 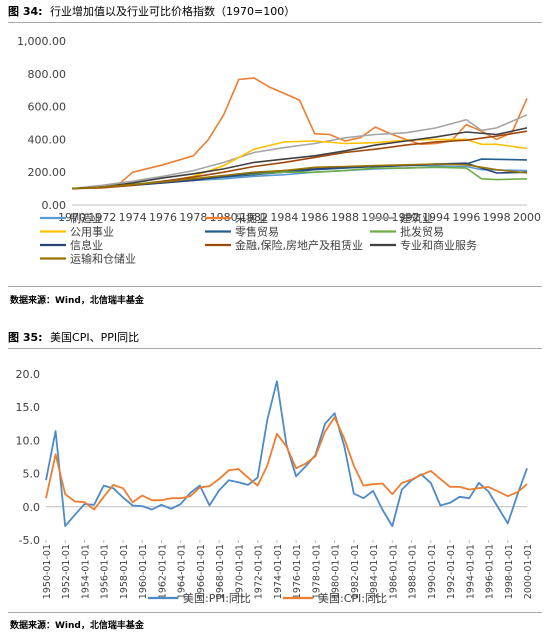 I want to click on y-tick-label: 200.00, so click(x=47, y=172).